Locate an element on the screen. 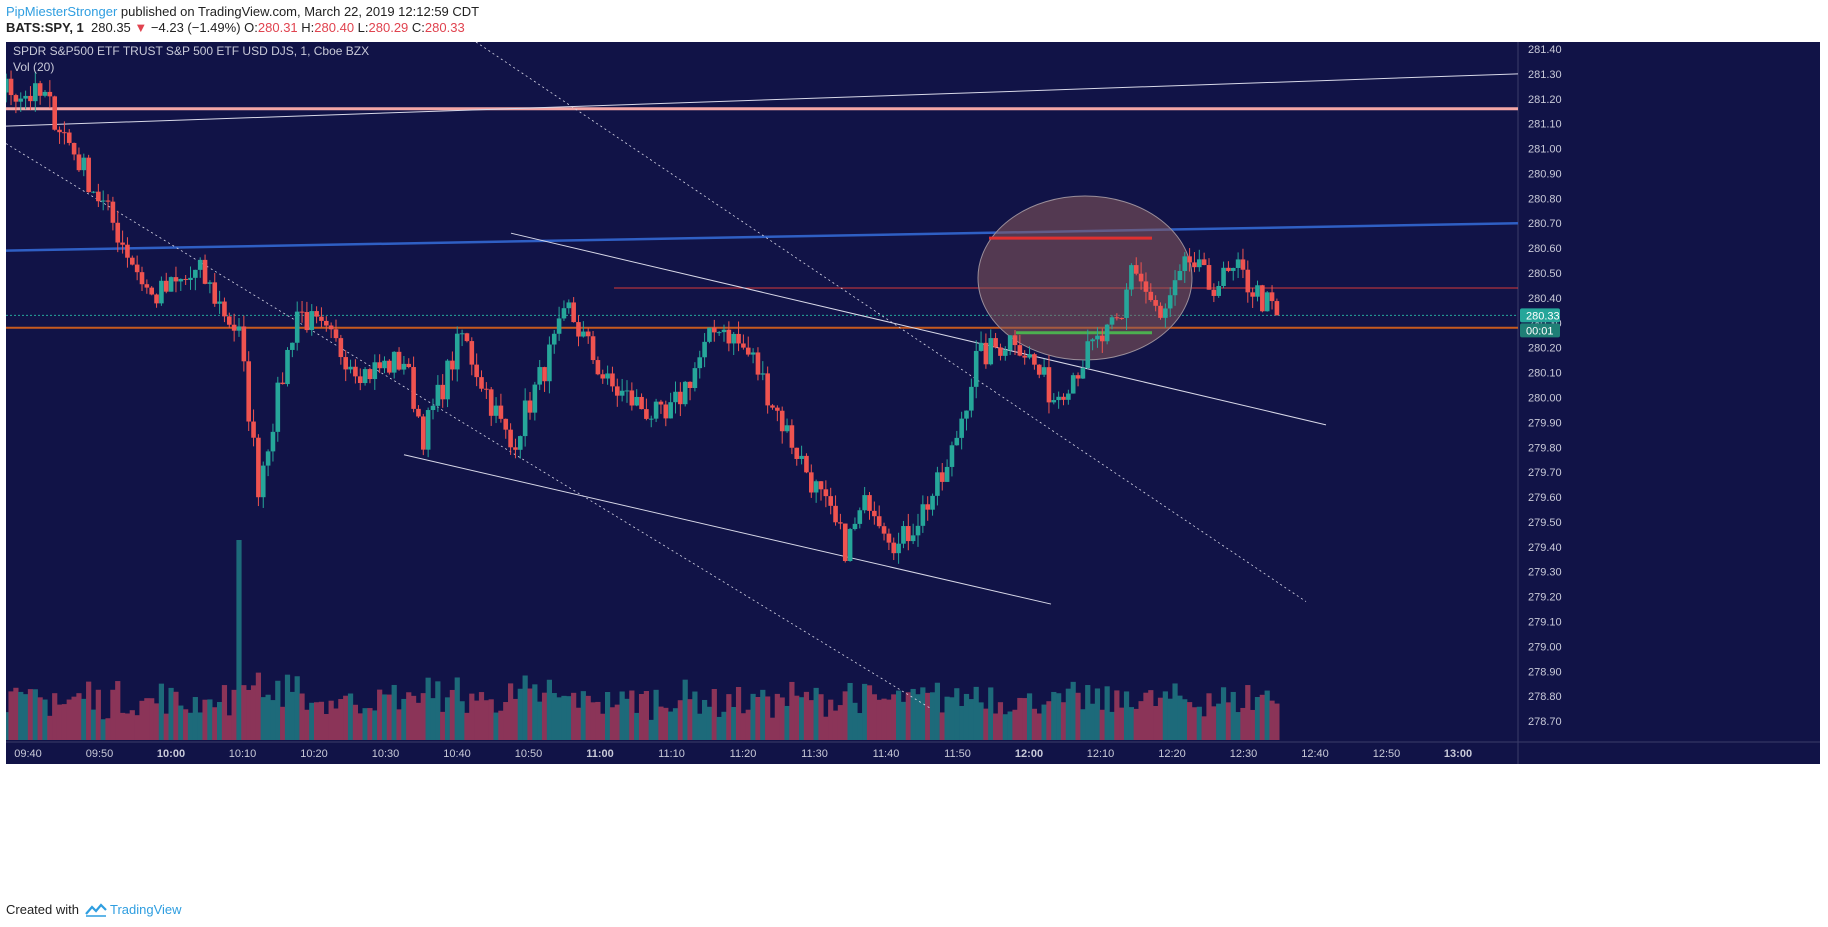 The width and height of the screenshot is (1828, 927). author-link: PipMiesterStronger is located at coordinates (62, 11).